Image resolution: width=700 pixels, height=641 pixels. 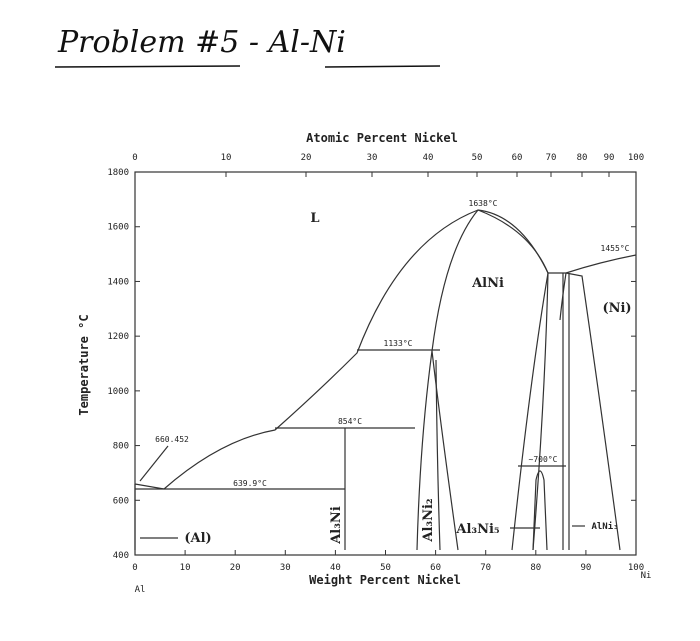 I want to click on bottom-tick-label: 0, so click(x=134, y=568).